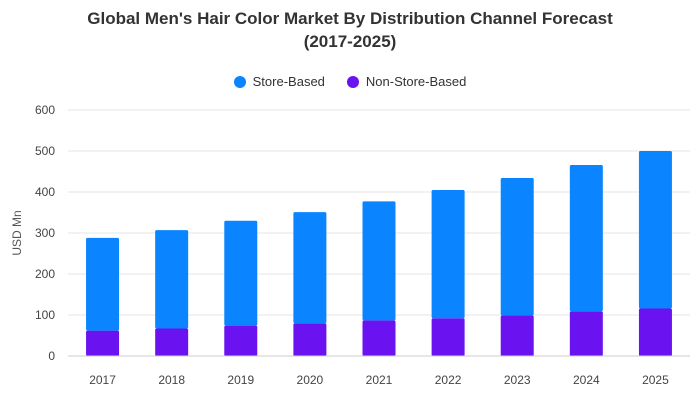 Image resolution: width=700 pixels, height=400 pixels. I want to click on y-tick-label-500: 500, so click(45, 151).